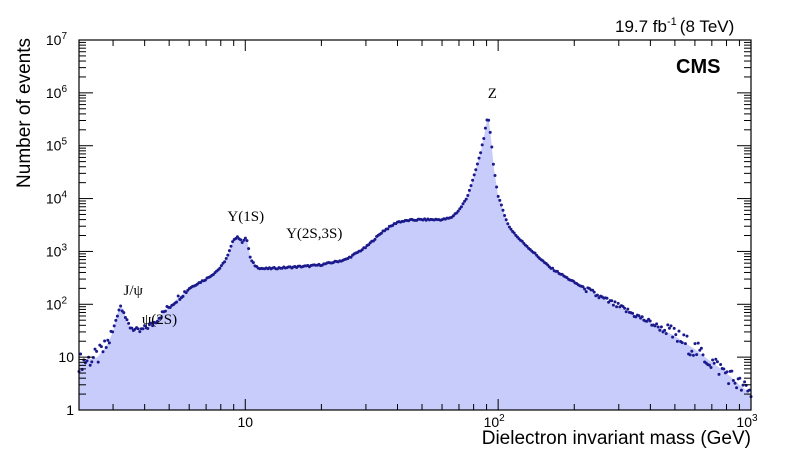 Image resolution: width=789 pixels, height=454 pixels. Describe the element at coordinates (70, 410) in the screenshot. I see `y-tick-label: 1` at that location.